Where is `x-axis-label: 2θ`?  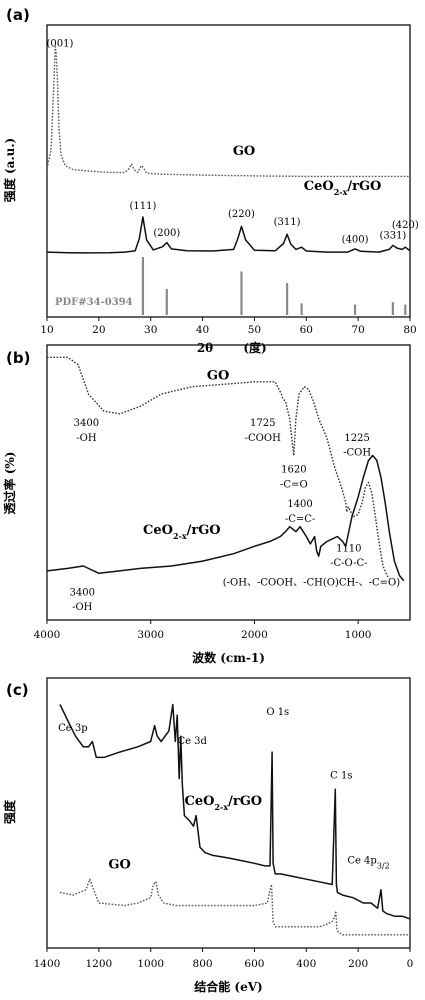 x-axis-label: 2θ is located at coordinates (205, 348).